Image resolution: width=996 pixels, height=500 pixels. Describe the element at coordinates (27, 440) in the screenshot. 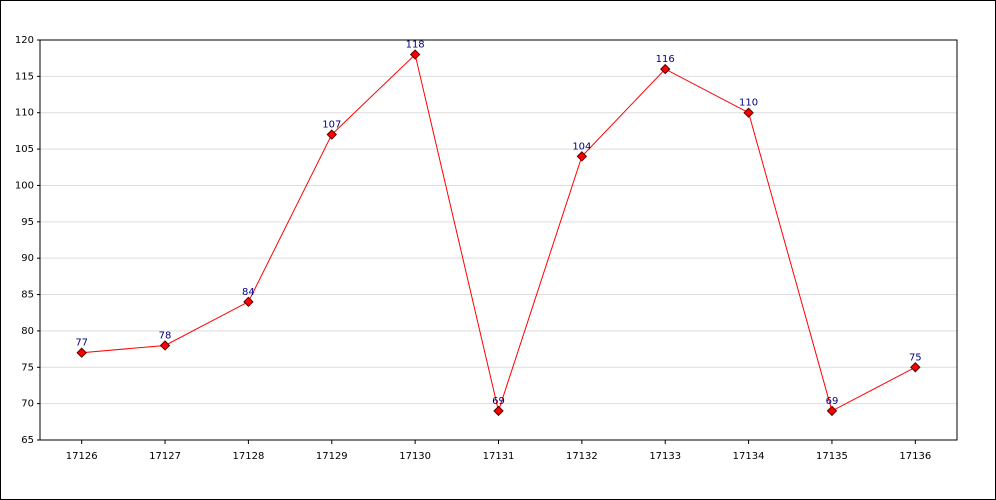

I see `y-tick-label: 65` at that location.